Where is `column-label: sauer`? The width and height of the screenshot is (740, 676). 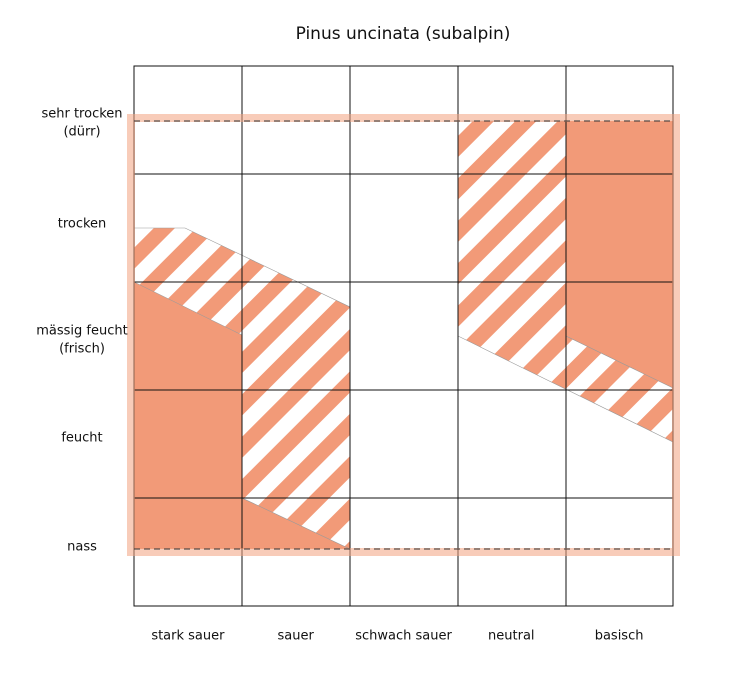
column-label: sauer is located at coordinates (296, 636).